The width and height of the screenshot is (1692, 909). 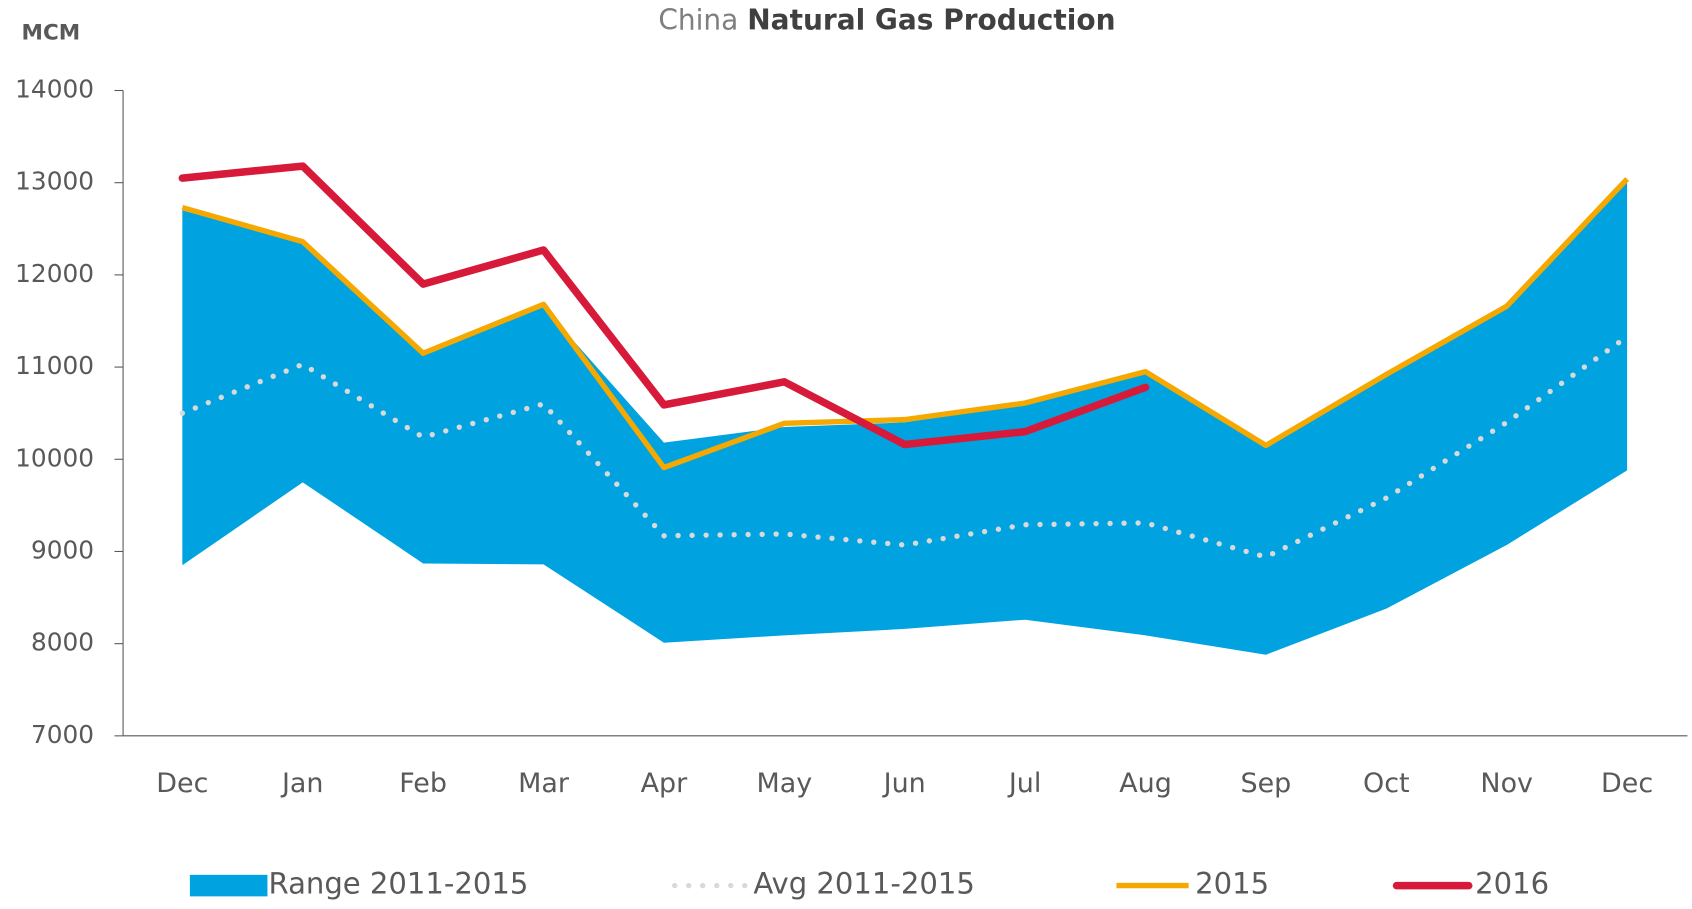 I want to click on x-tick-label: May, so click(x=784, y=783).